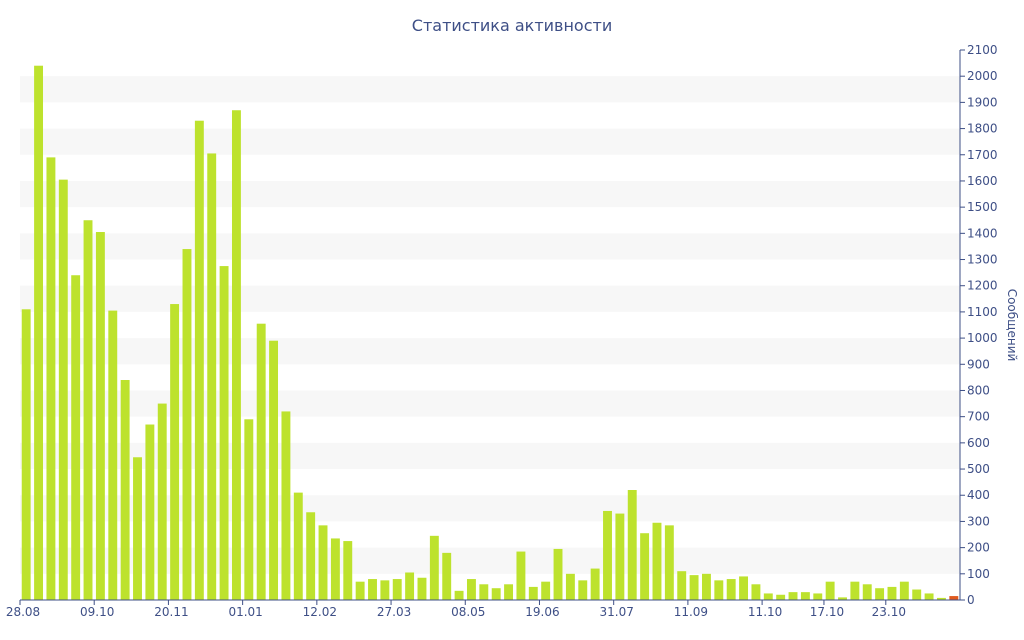  What do you see at coordinates (827, 612) in the screenshot?
I see `x-tick-label: 17.10` at bounding box center [827, 612].